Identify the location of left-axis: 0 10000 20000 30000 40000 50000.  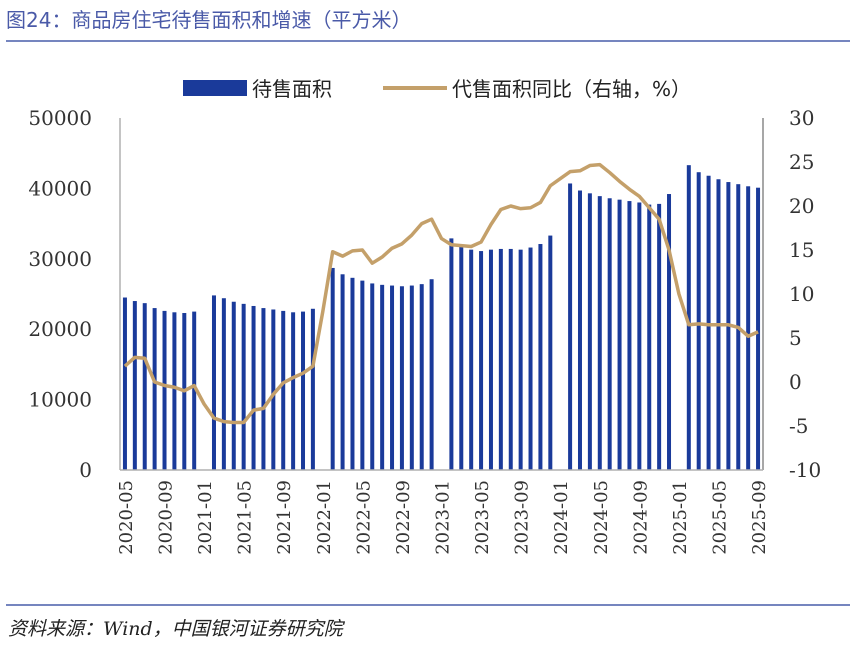
(74, 294).